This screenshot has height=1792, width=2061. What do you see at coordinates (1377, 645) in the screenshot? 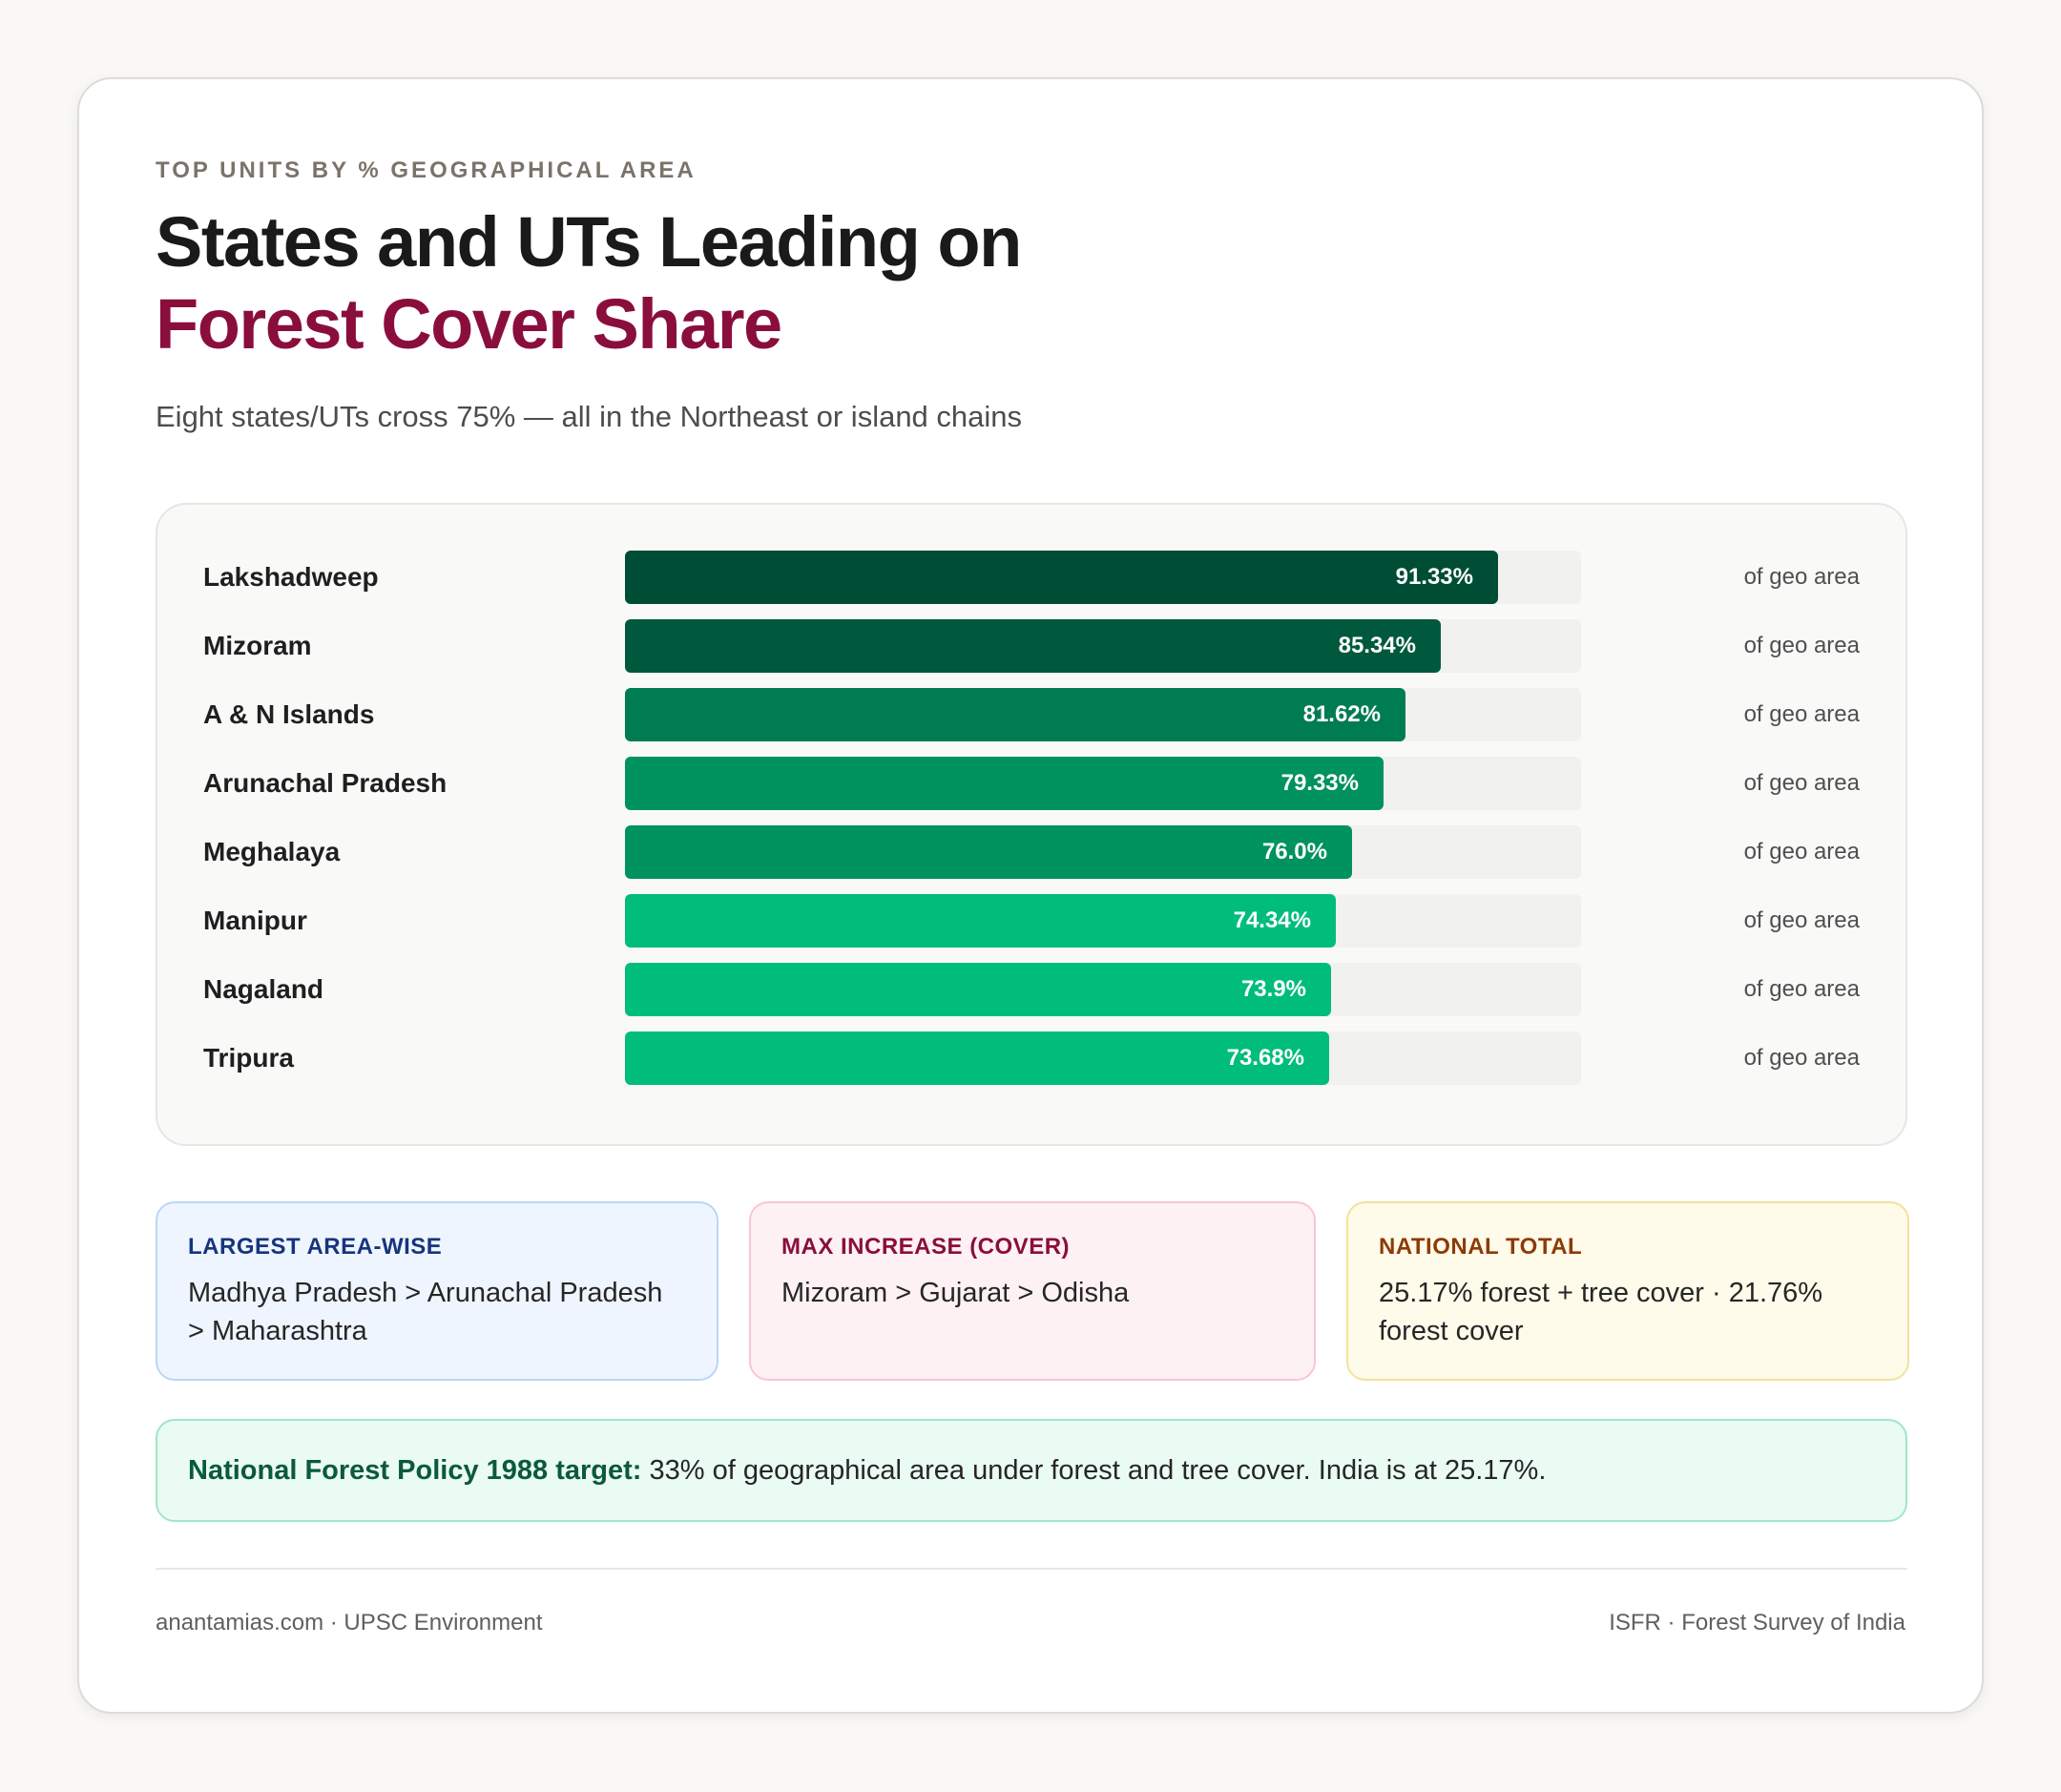
I see `bar-value-label: 85.34%` at bounding box center [1377, 645].